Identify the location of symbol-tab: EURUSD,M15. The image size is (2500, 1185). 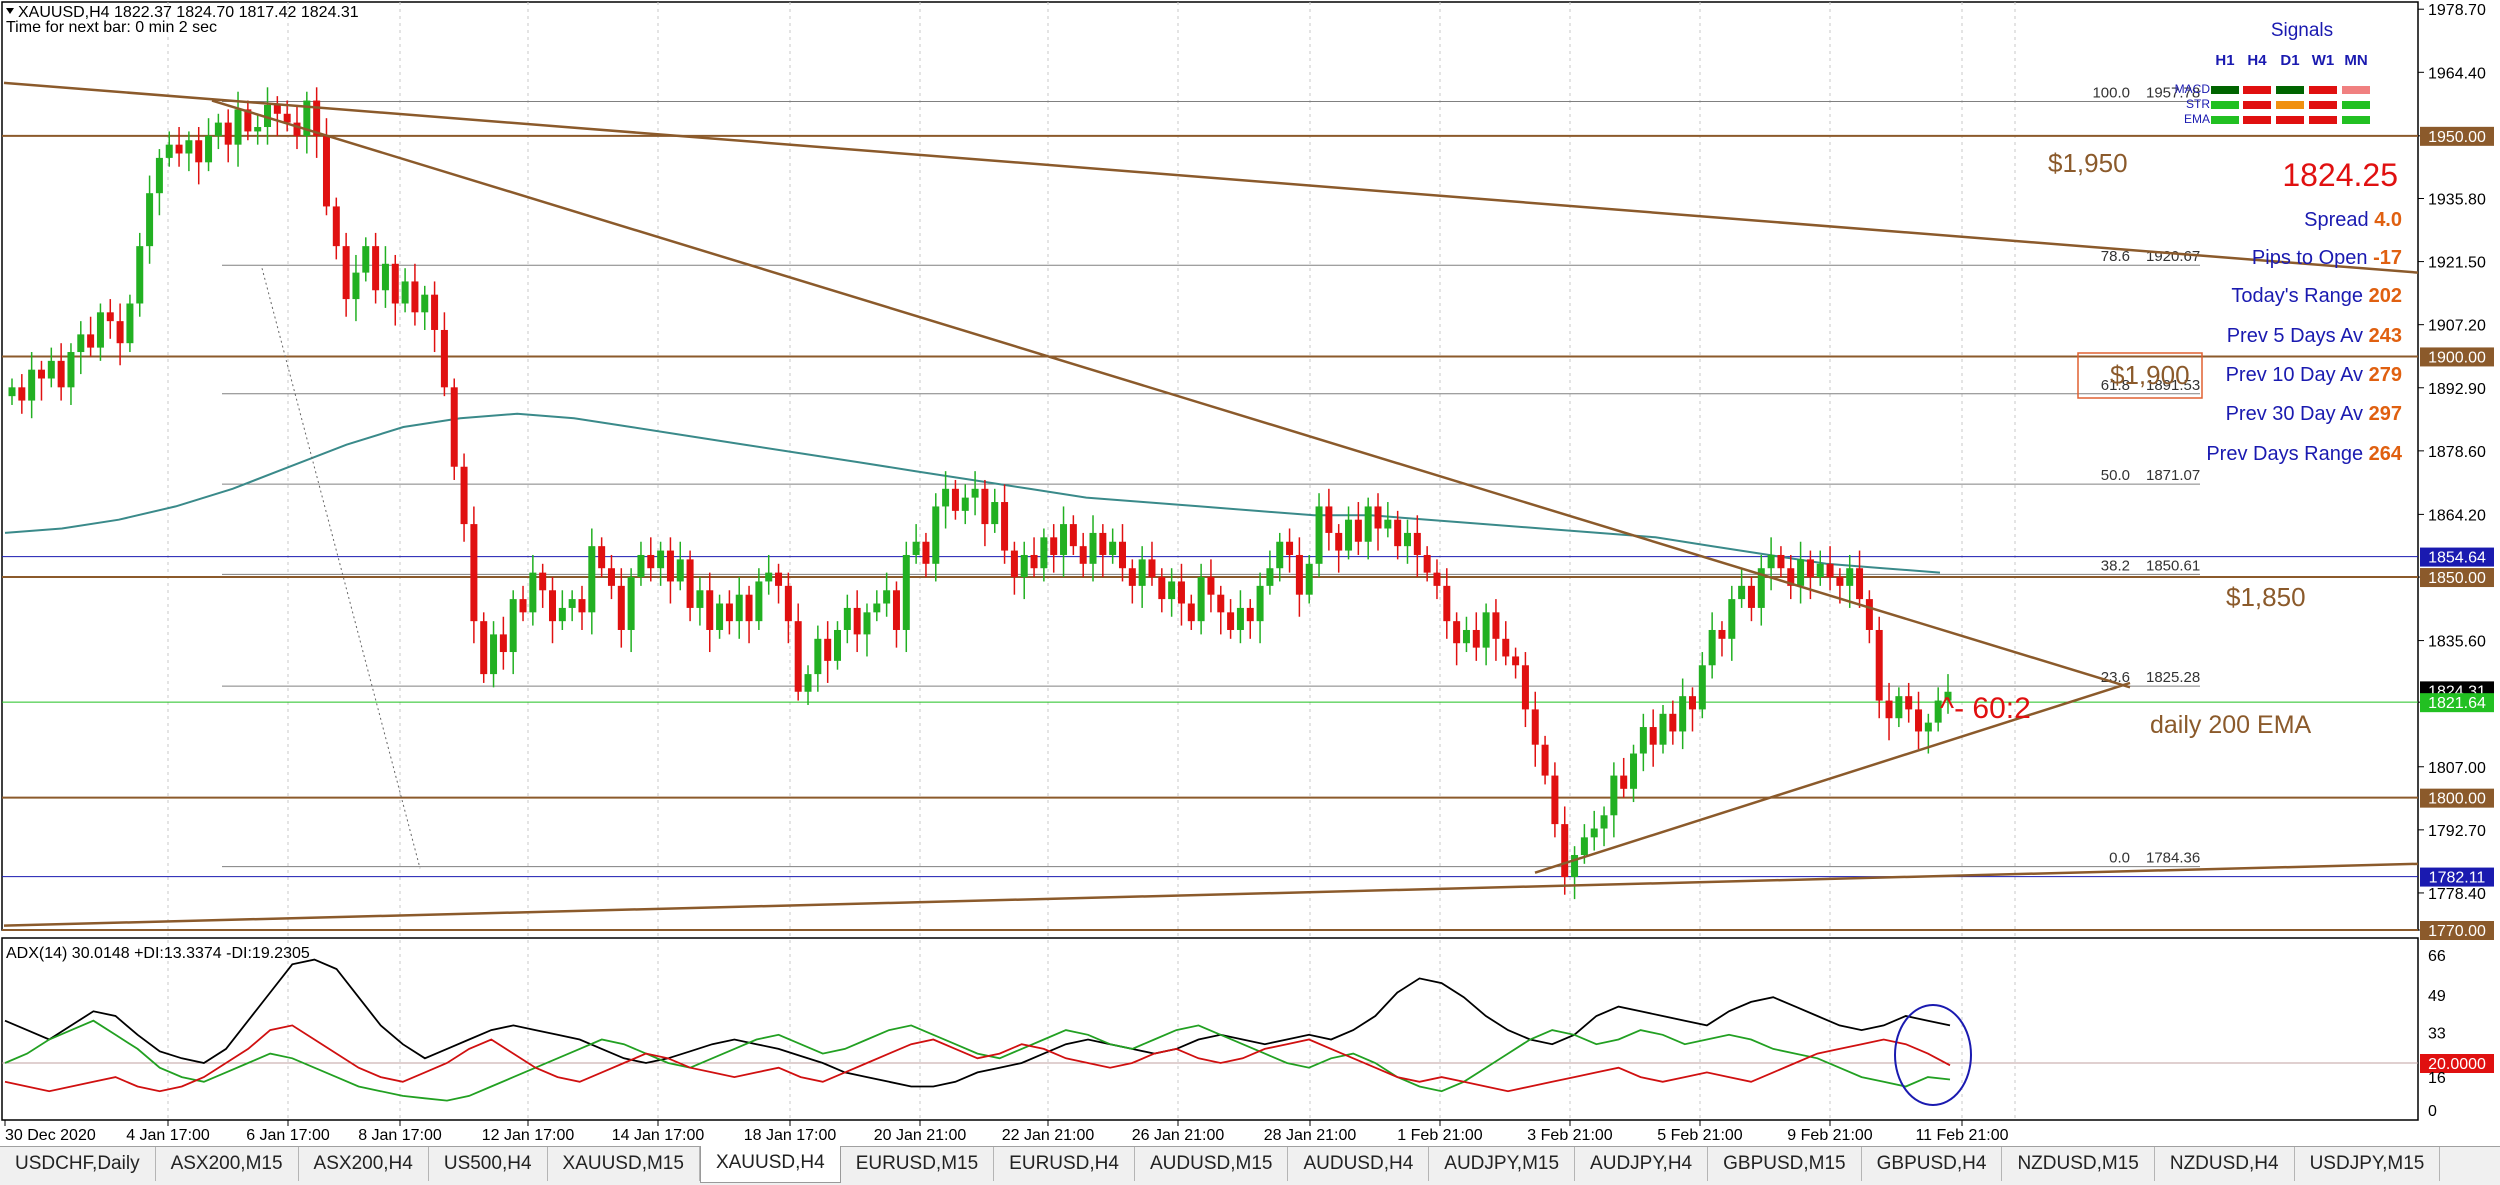
(918, 1164).